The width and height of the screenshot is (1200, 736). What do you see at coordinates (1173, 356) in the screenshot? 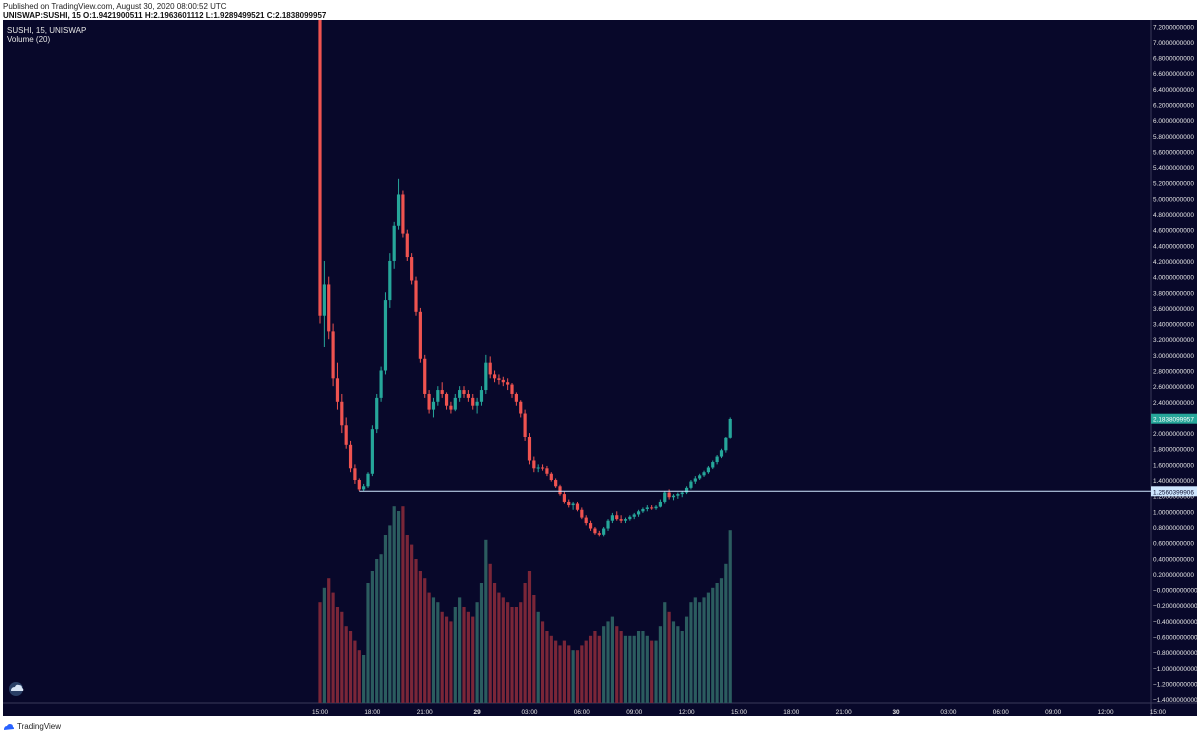
I see `price-tick-label: 3.0000000000` at bounding box center [1173, 356].